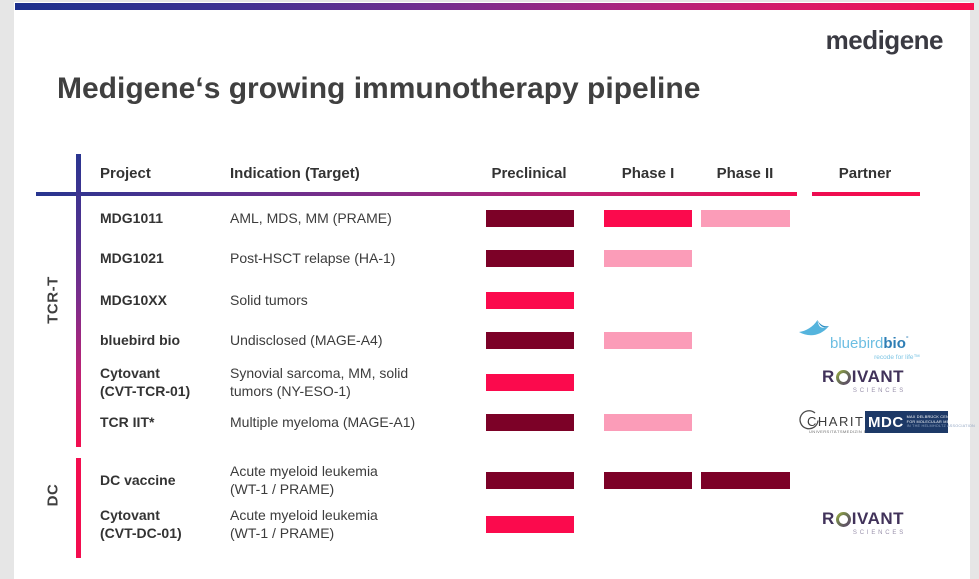 Image resolution: width=979 pixels, height=579 pixels. I want to click on table-row: TCR IIT* Multiple myeloma (MAGE-A1), so click(489, 423).